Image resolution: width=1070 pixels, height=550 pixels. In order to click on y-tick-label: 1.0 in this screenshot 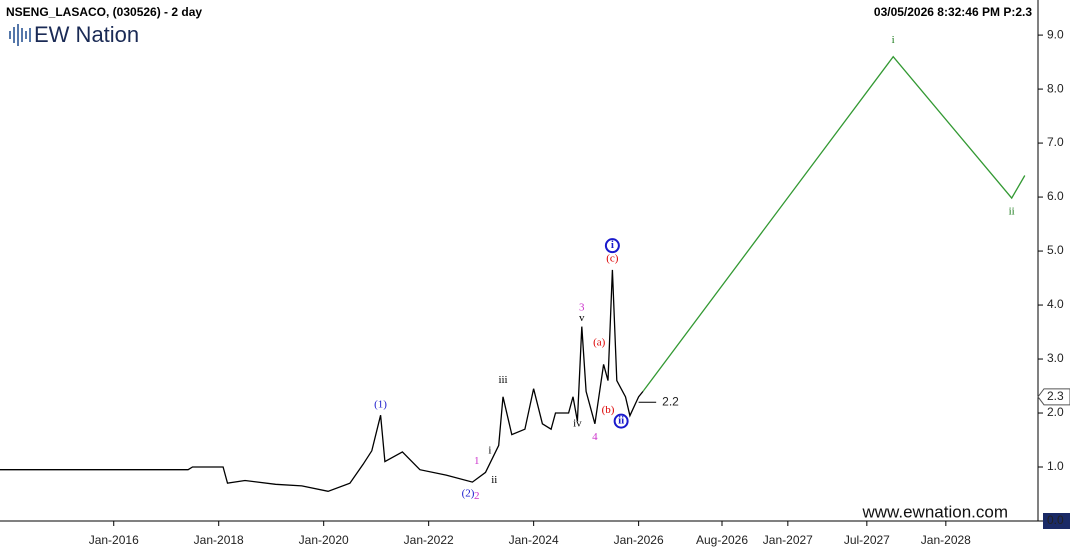, I will do `click(1055, 466)`.